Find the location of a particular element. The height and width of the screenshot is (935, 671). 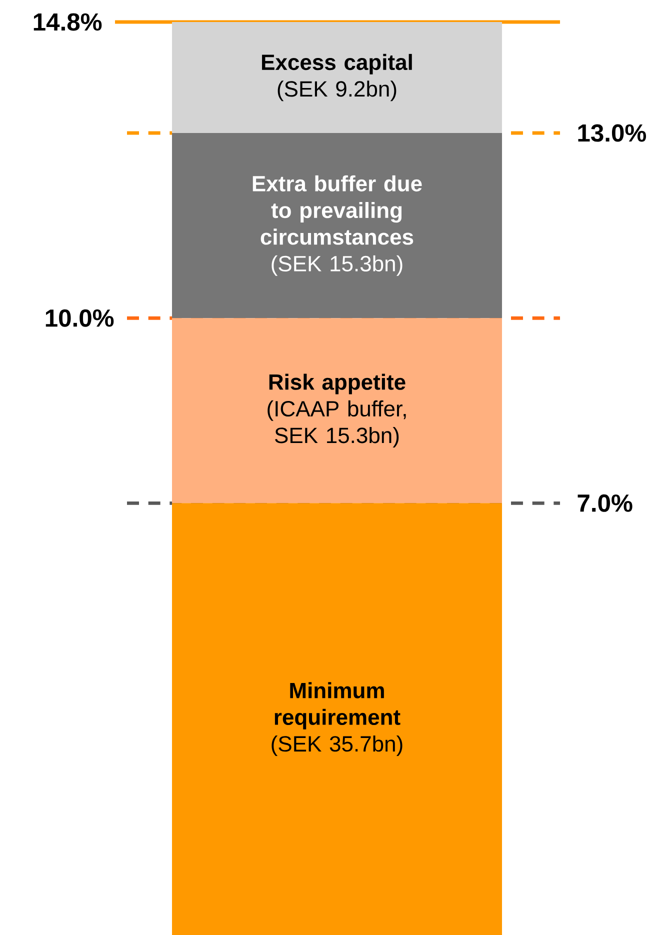

ref-line-label: 13.0% is located at coordinates (612, 133).